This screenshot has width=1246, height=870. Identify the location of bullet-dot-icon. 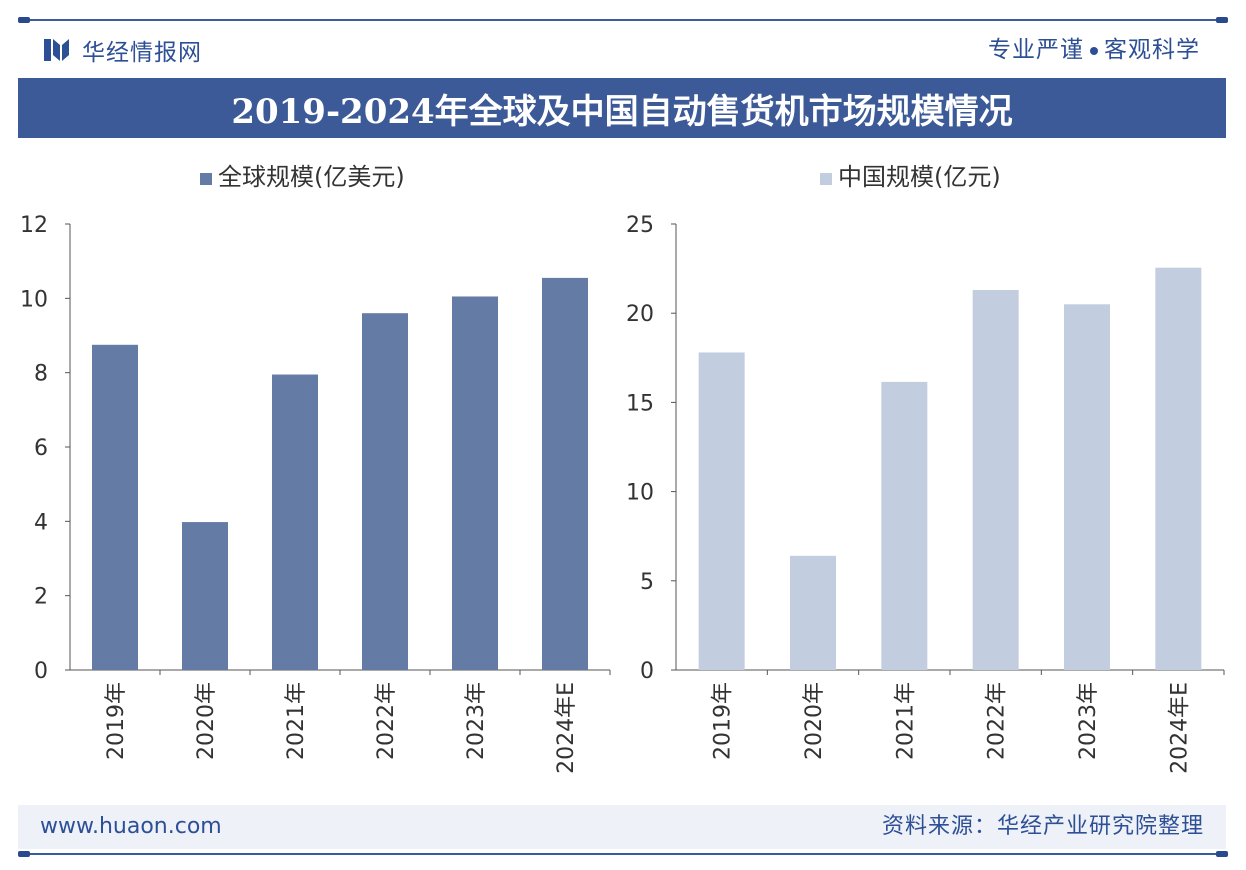
(1094, 50).